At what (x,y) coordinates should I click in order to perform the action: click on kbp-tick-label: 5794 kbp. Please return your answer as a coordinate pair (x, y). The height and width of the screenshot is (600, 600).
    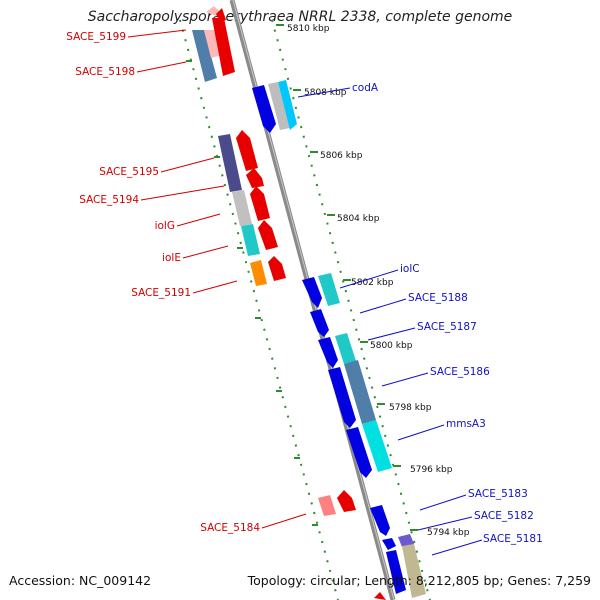
    Looking at the image, I should click on (448, 533).